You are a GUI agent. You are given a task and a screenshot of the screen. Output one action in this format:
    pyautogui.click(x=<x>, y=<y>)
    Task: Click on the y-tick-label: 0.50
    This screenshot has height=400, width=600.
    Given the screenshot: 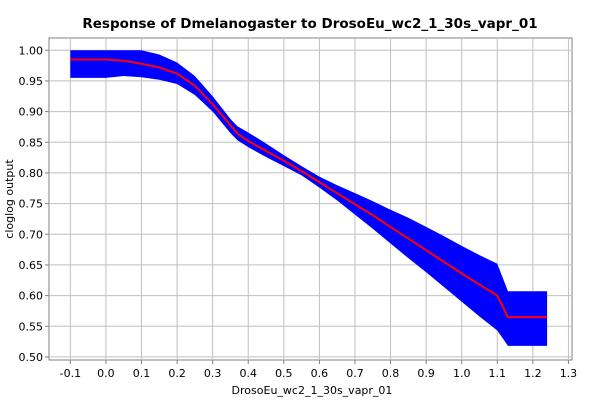 What is the action you would take?
    pyautogui.click(x=31, y=357)
    